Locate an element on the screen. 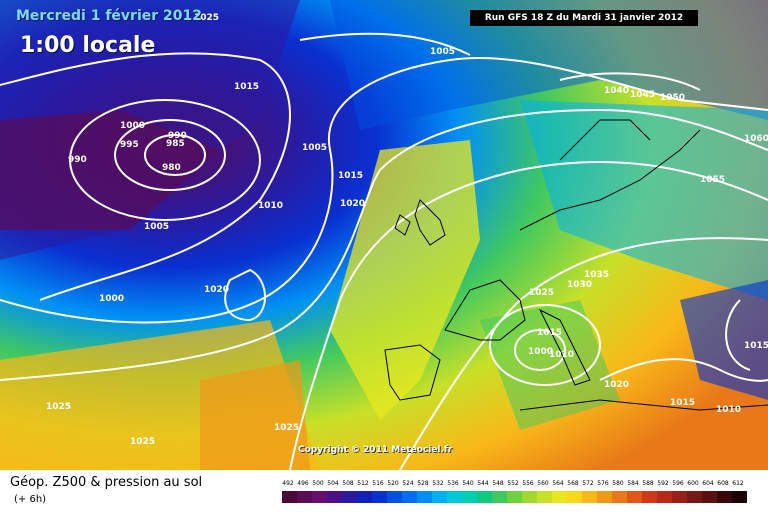 This screenshot has width=768, height=512. scale-tick-label: 592 is located at coordinates (663, 483).